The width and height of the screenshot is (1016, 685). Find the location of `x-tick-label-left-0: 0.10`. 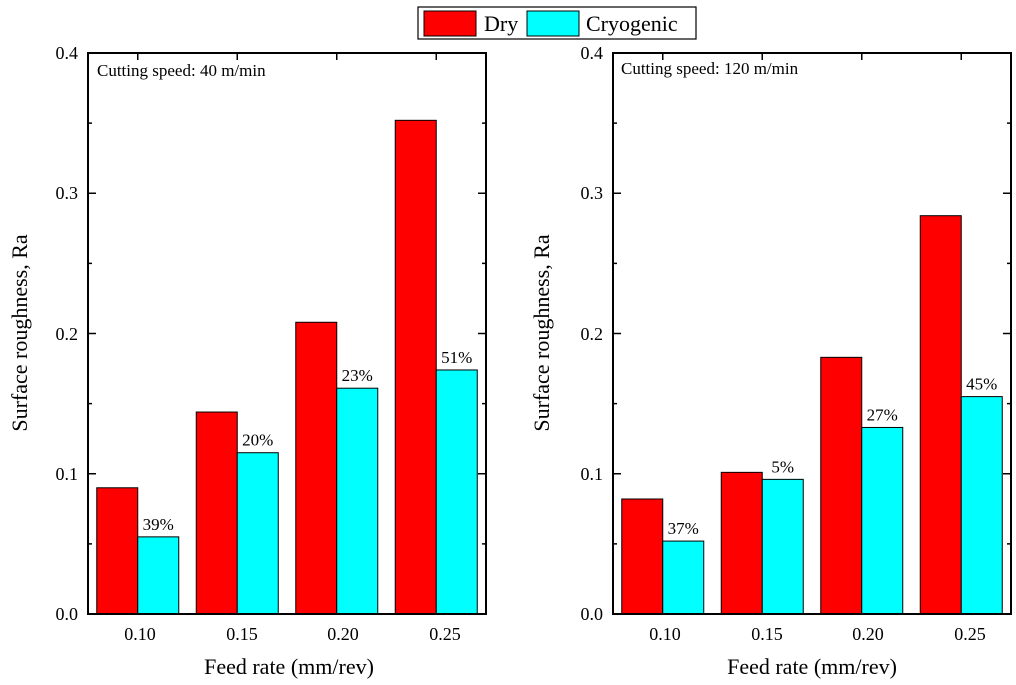

x-tick-label-left-0: 0.10 is located at coordinates (140, 634).